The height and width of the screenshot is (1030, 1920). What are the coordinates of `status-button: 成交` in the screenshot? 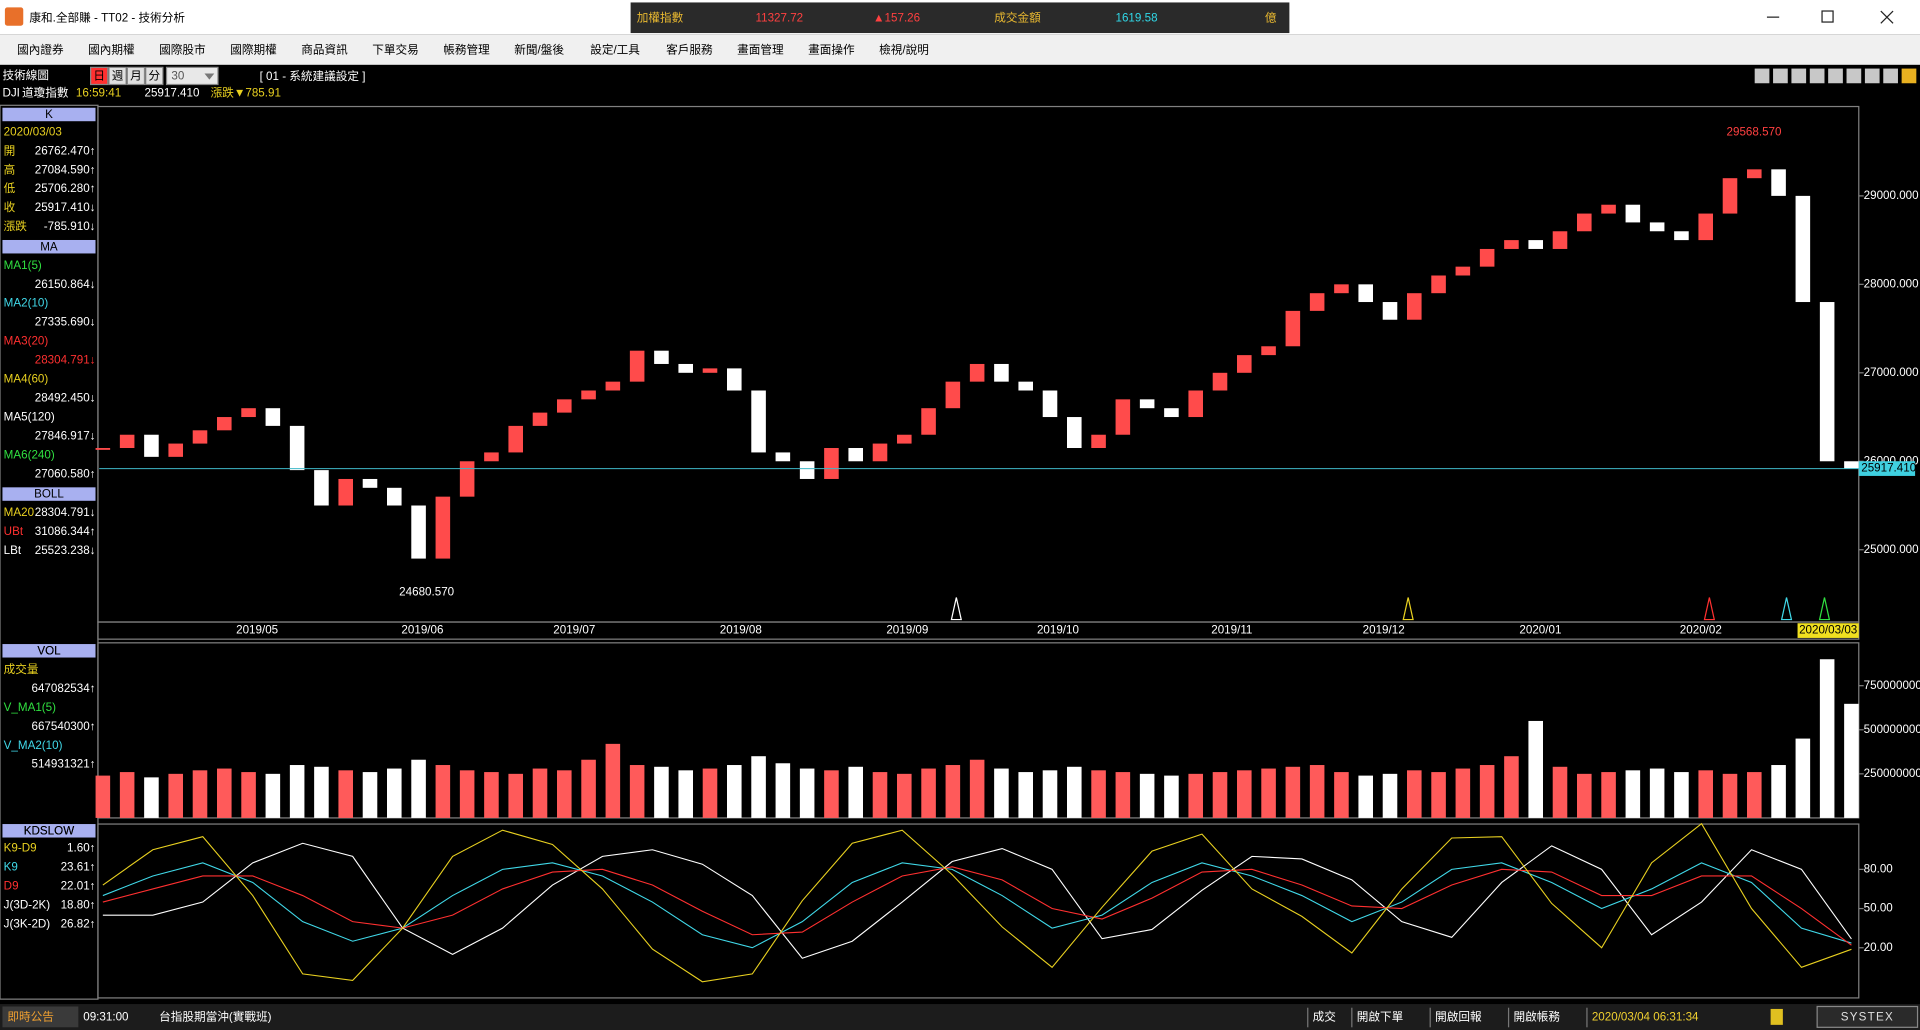 It's located at (1325, 1017).